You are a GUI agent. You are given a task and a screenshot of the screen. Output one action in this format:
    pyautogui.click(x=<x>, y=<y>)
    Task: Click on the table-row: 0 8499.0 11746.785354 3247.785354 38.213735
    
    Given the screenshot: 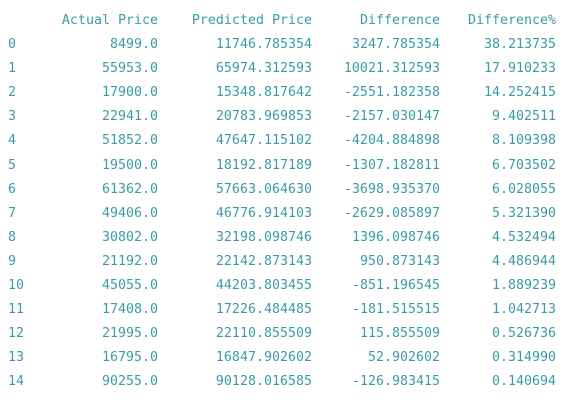 What is the action you would take?
    pyautogui.click(x=282, y=45)
    